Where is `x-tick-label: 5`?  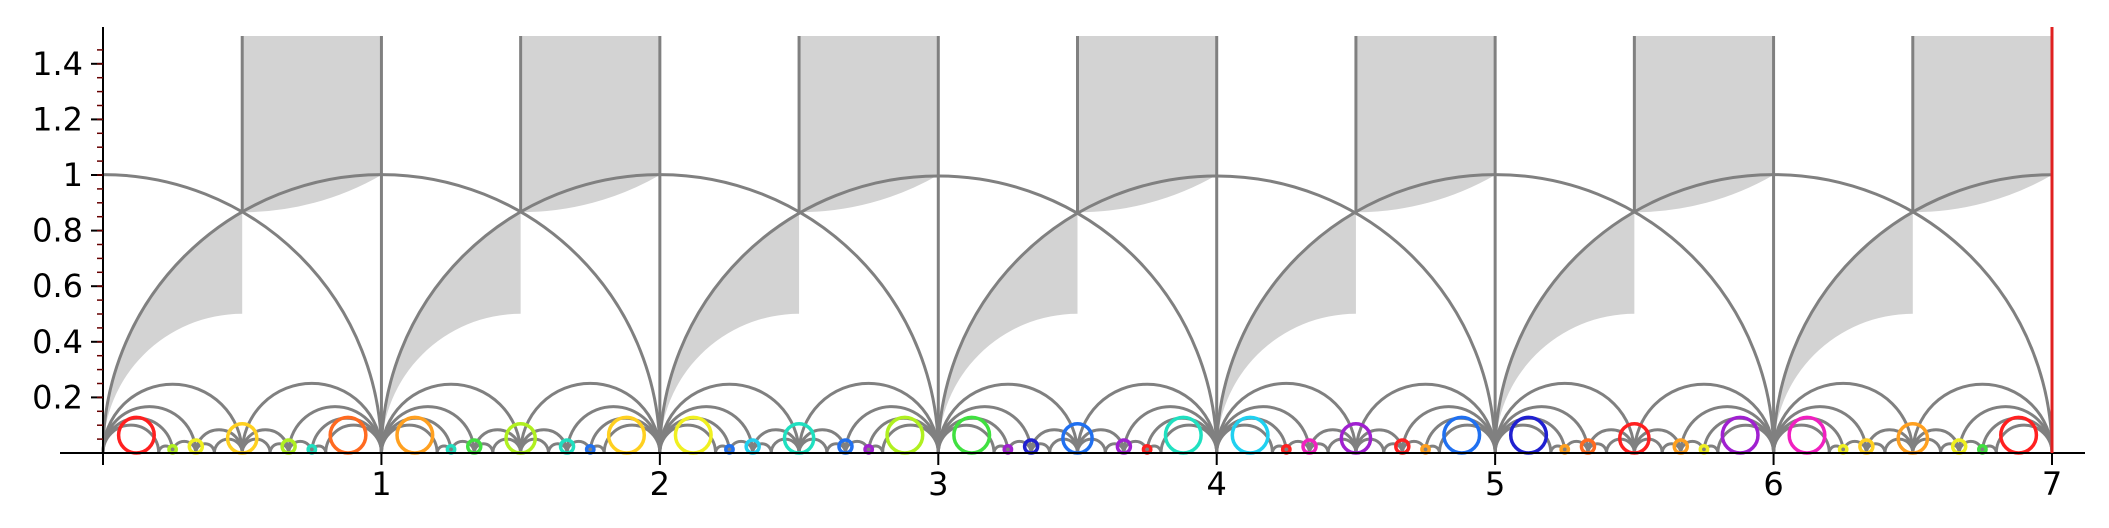 x-tick-label: 5 is located at coordinates (1495, 484).